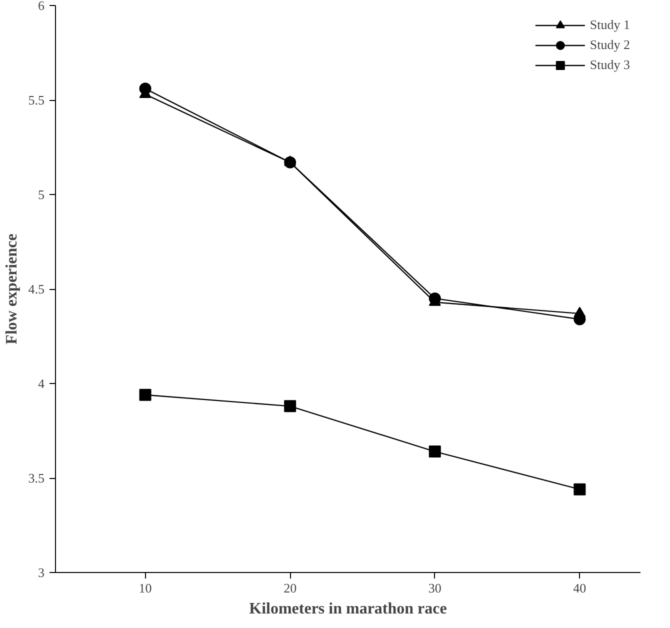  What do you see at coordinates (11, 289) in the screenshot?
I see `y-axis-title: Flow experience` at bounding box center [11, 289].